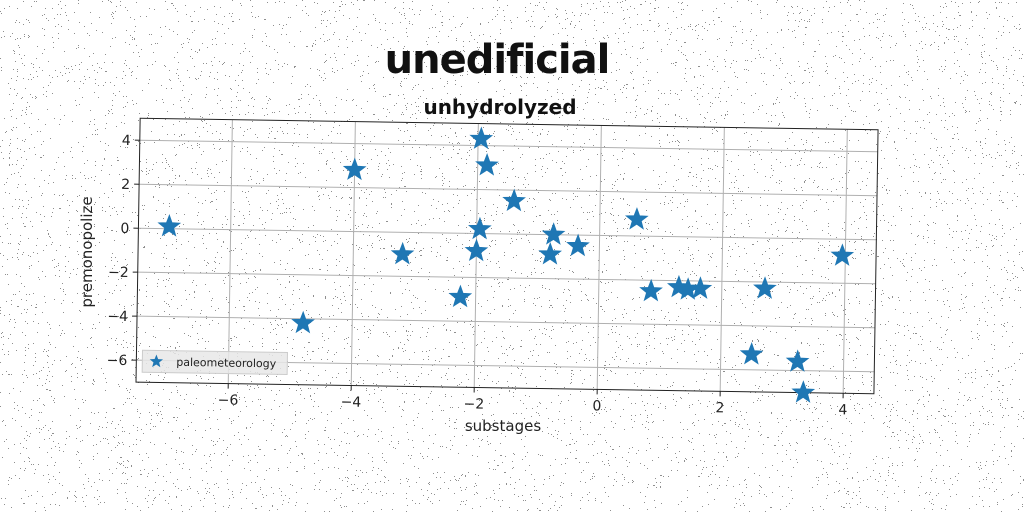  I want to click on x-tick-label: 0, so click(596, 406).